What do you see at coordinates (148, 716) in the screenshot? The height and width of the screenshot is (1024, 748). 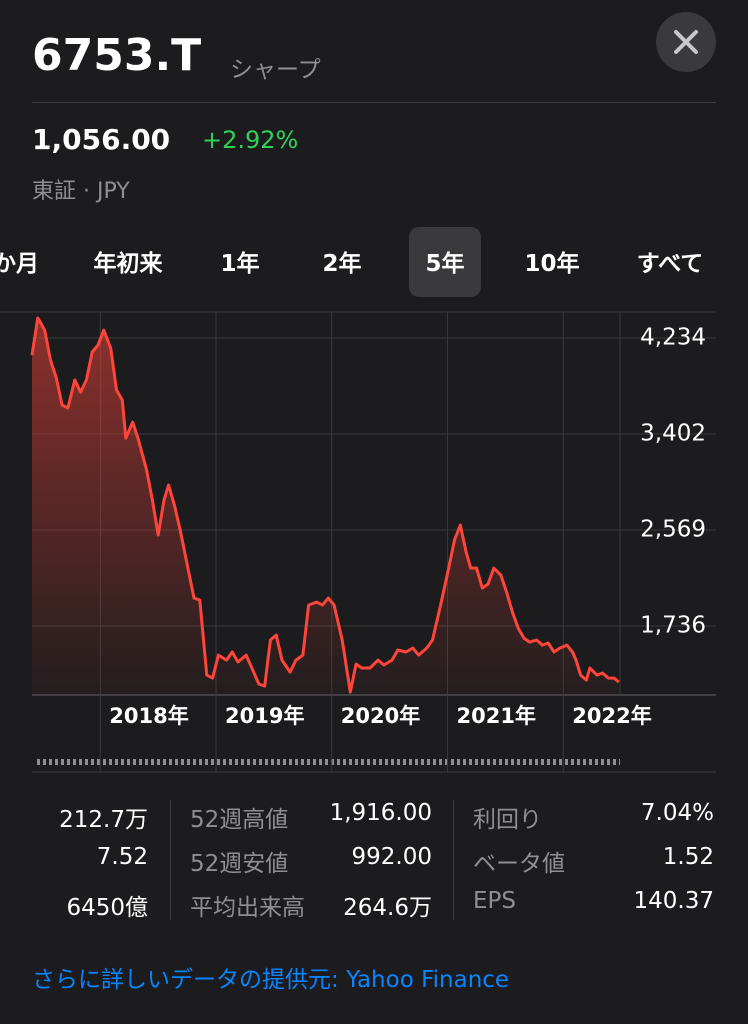 I see `x-tick-label: 2018年` at bounding box center [148, 716].